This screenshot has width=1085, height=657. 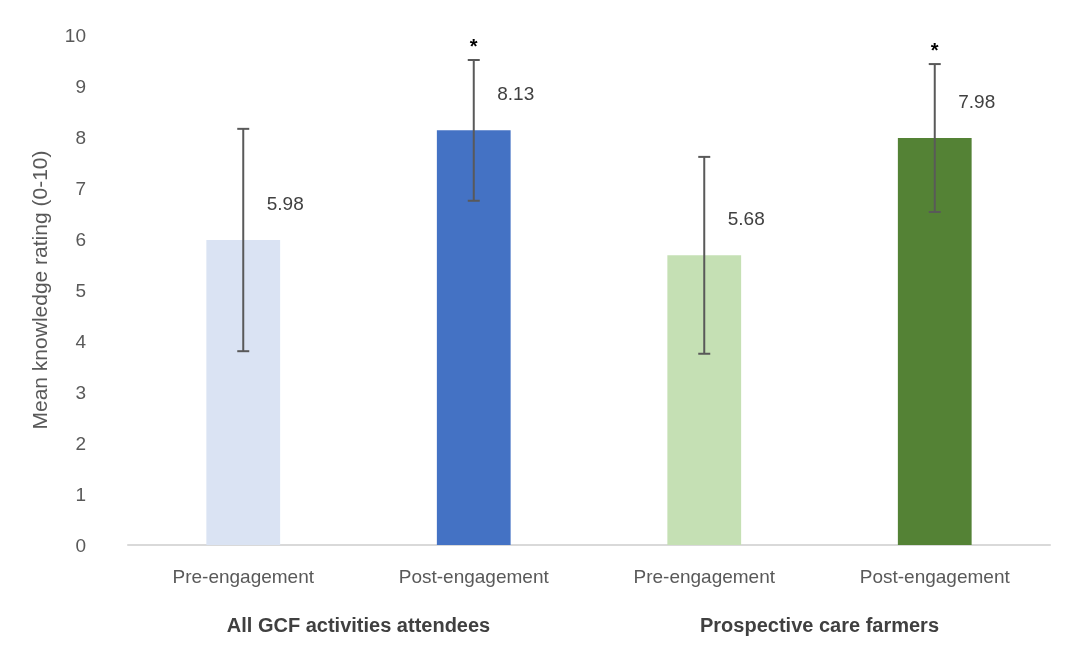 I want to click on y-tick-label: 4, so click(x=81, y=341).